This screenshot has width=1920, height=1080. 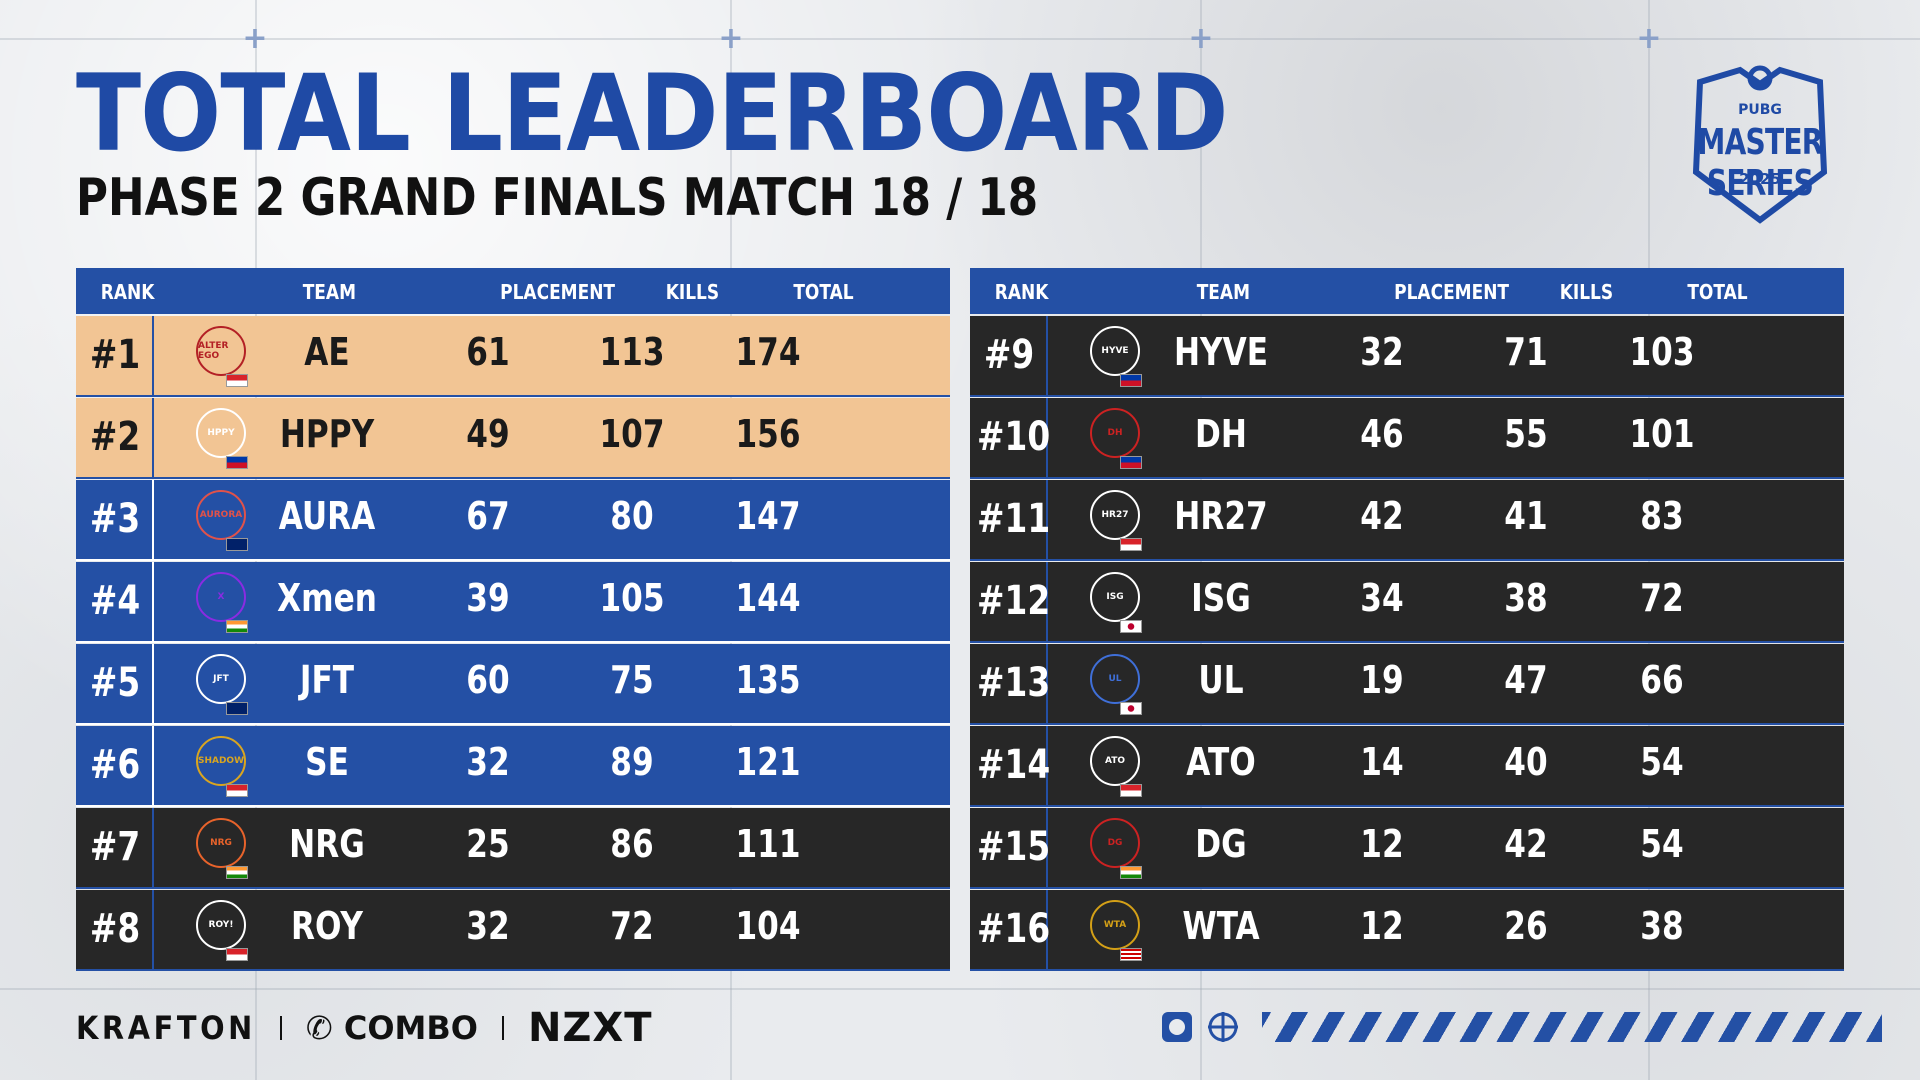 What do you see at coordinates (1221, 516) in the screenshot?
I see `team-name: HR27` at bounding box center [1221, 516].